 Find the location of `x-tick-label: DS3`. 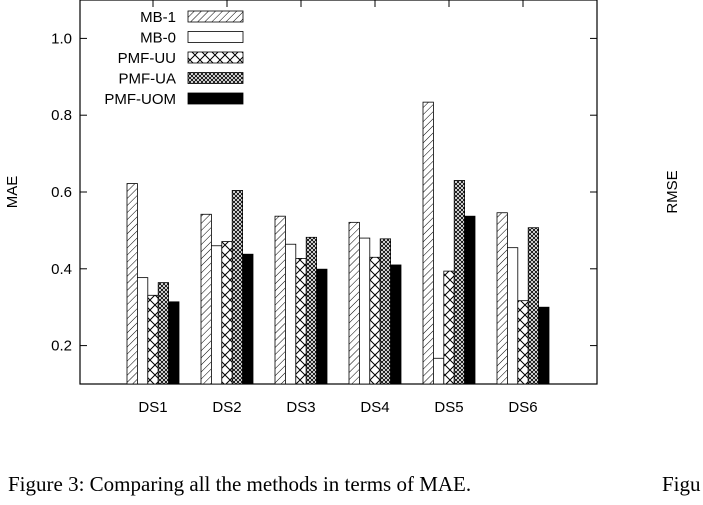

x-tick-label: DS3 is located at coordinates (300, 407).